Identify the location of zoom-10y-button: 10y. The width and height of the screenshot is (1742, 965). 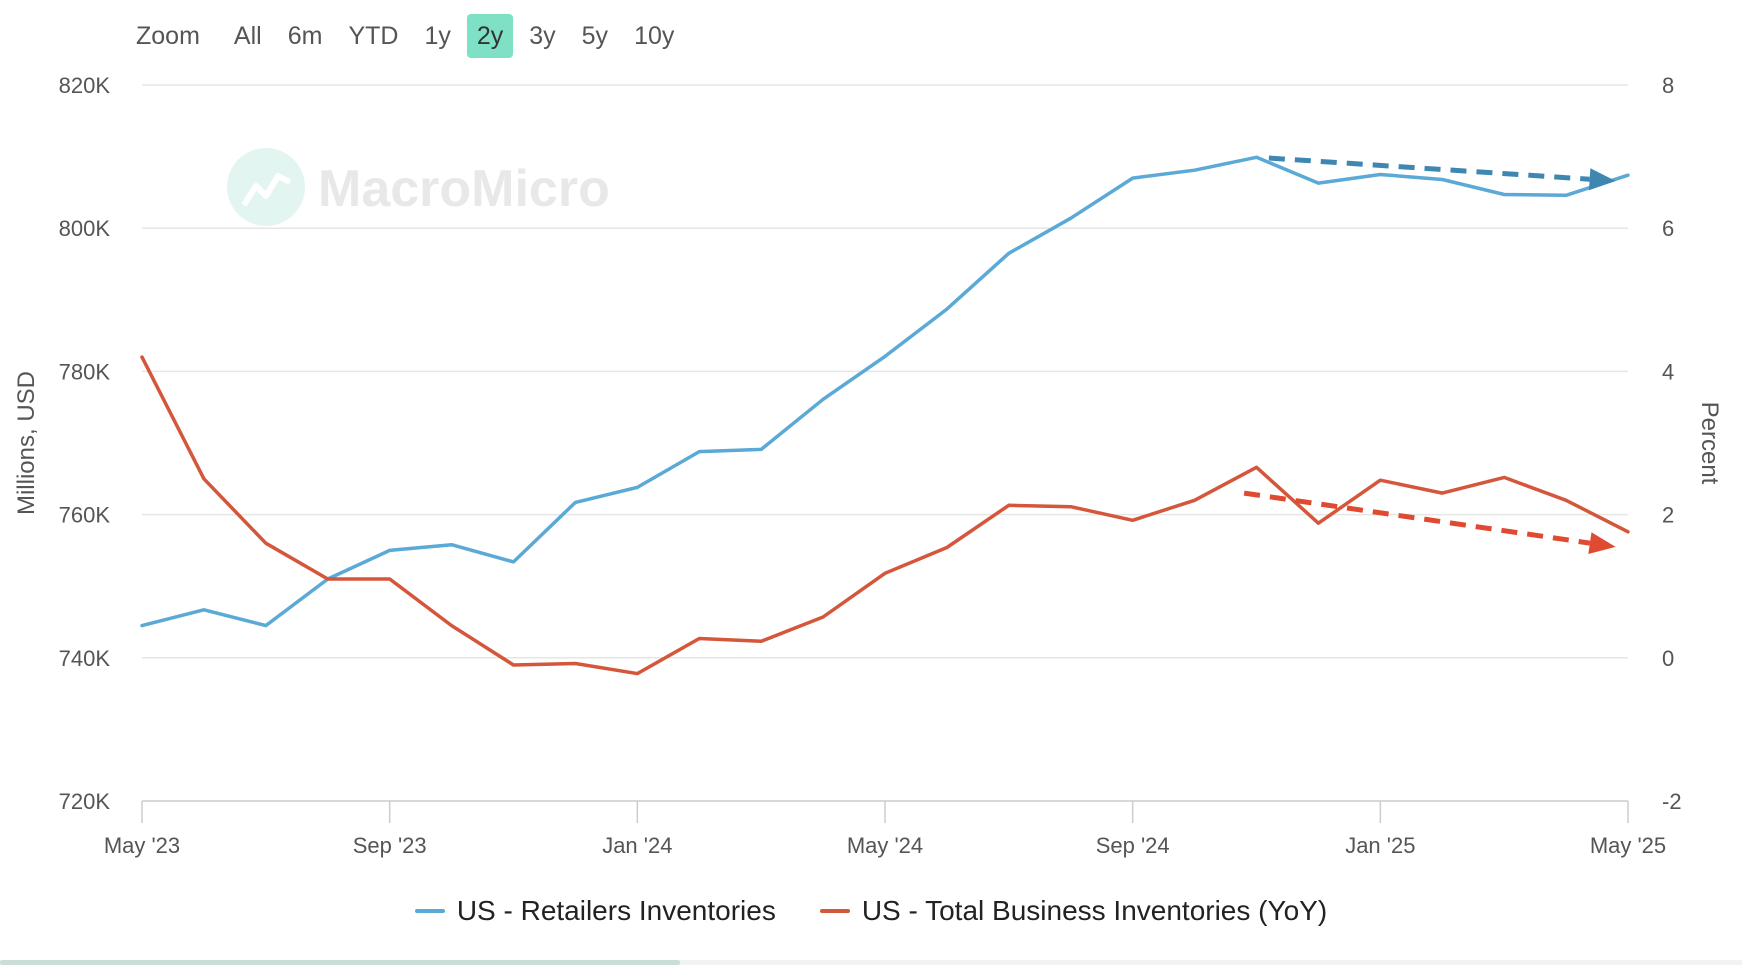
(654, 36).